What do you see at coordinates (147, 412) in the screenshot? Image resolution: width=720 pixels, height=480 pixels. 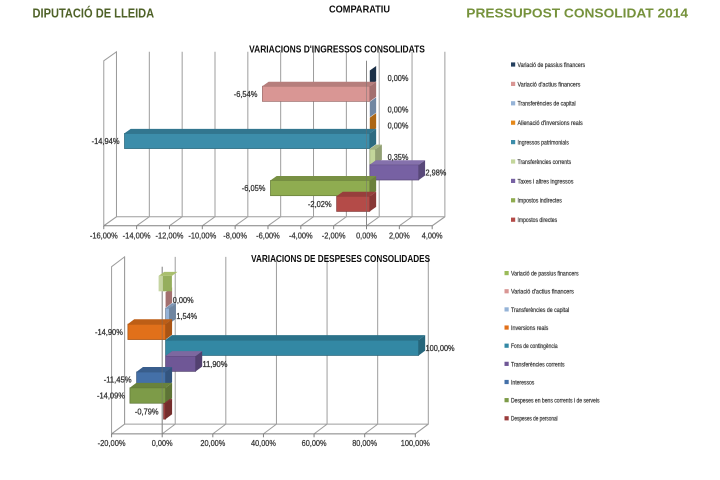 I see `svg-text: -0,79%` at bounding box center [147, 412].